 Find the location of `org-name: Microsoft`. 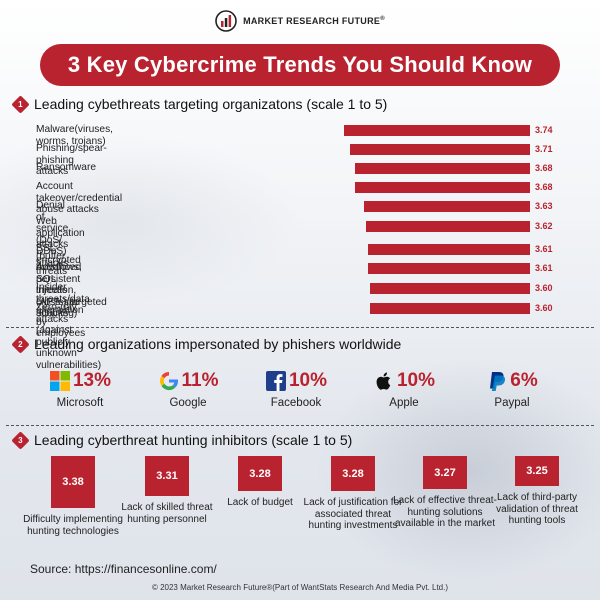

org-name: Microsoft is located at coordinates (80, 403).